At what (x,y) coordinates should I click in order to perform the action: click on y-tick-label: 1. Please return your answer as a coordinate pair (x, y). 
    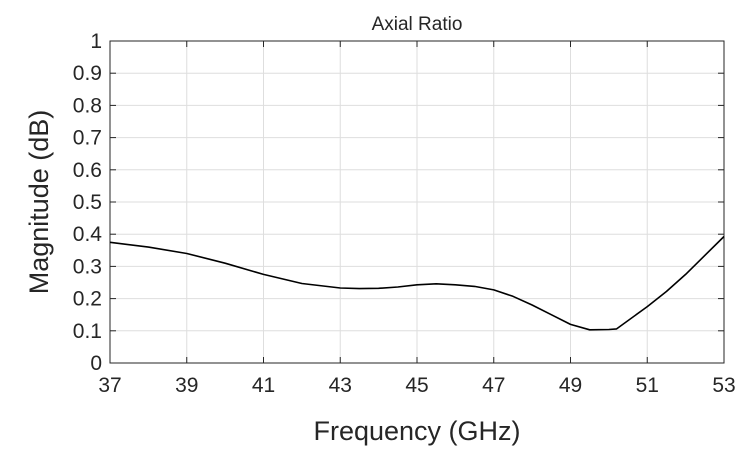
    Looking at the image, I should click on (96, 41).